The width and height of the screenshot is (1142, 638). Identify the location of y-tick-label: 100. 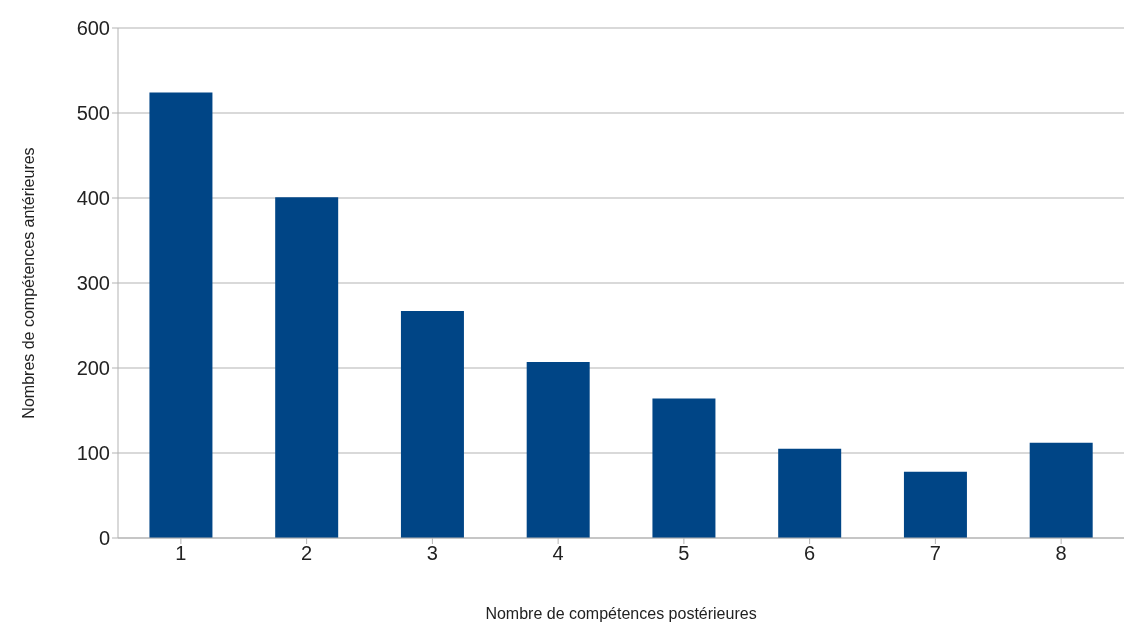
(93, 453).